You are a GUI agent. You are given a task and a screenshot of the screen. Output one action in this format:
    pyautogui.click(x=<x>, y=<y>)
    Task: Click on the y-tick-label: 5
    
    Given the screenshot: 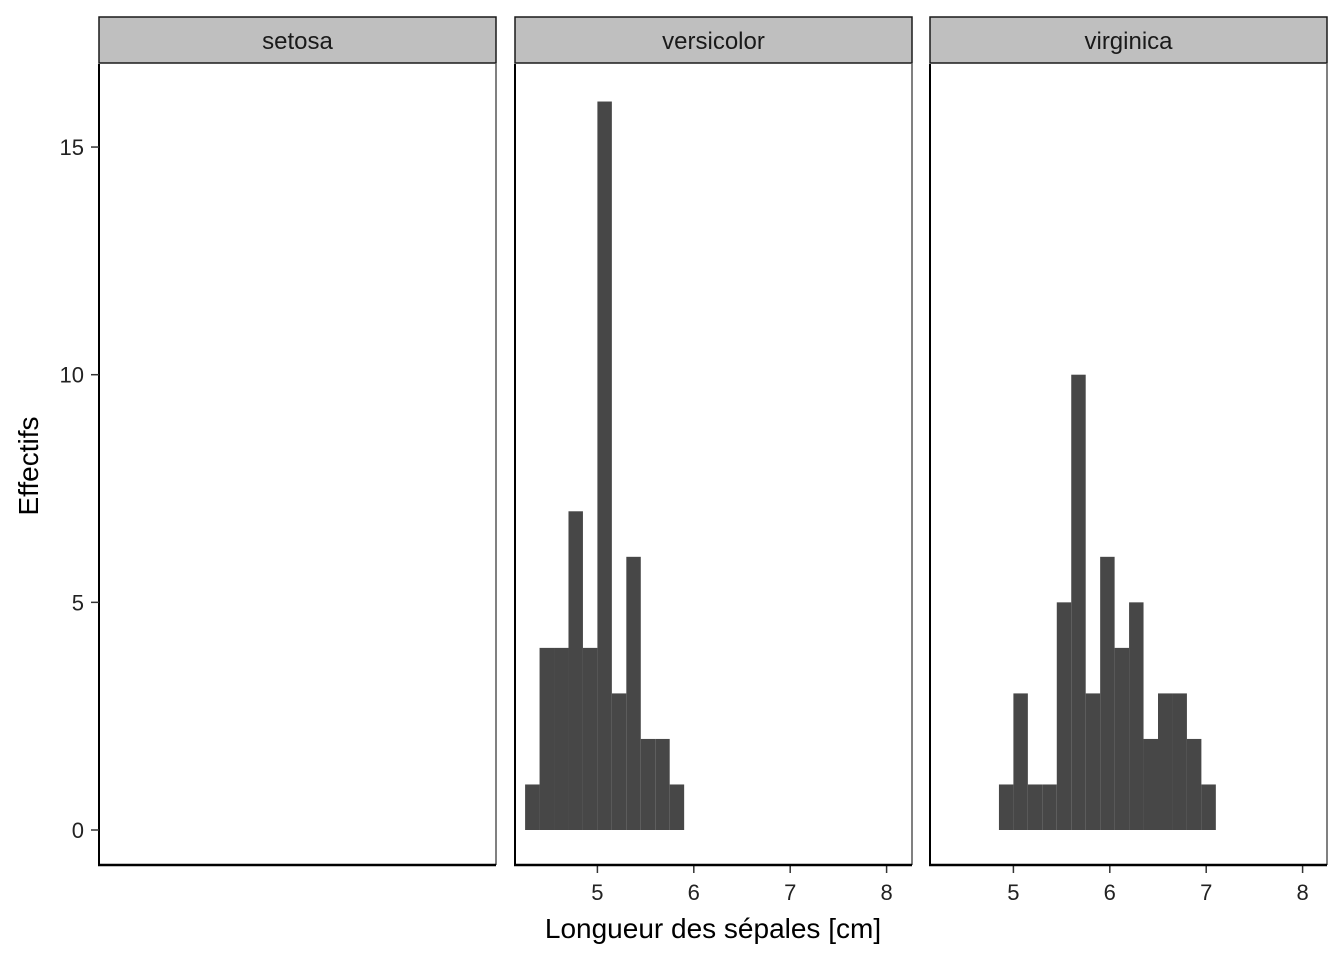 What is the action you would take?
    pyautogui.click(x=78, y=602)
    